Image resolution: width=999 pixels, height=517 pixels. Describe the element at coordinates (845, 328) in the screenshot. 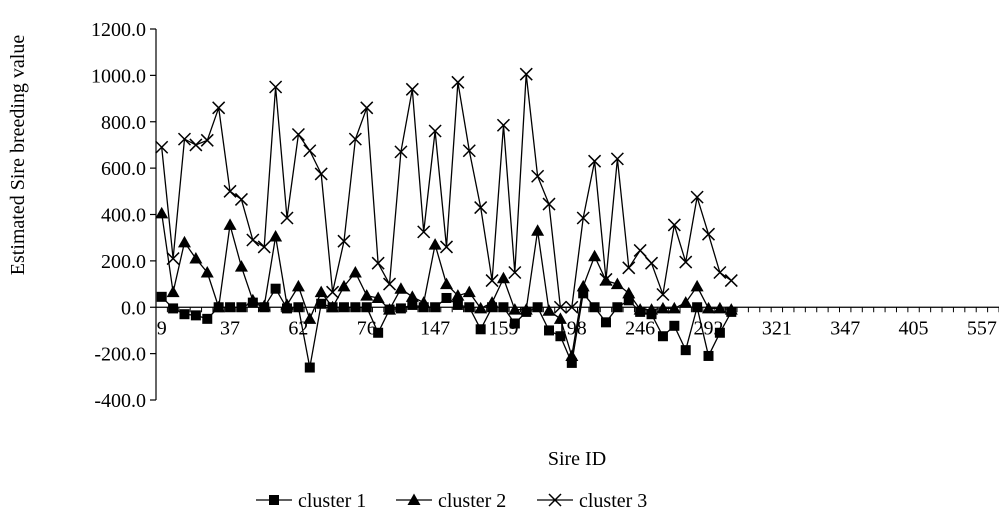

I see `x-tick-label: 347` at that location.